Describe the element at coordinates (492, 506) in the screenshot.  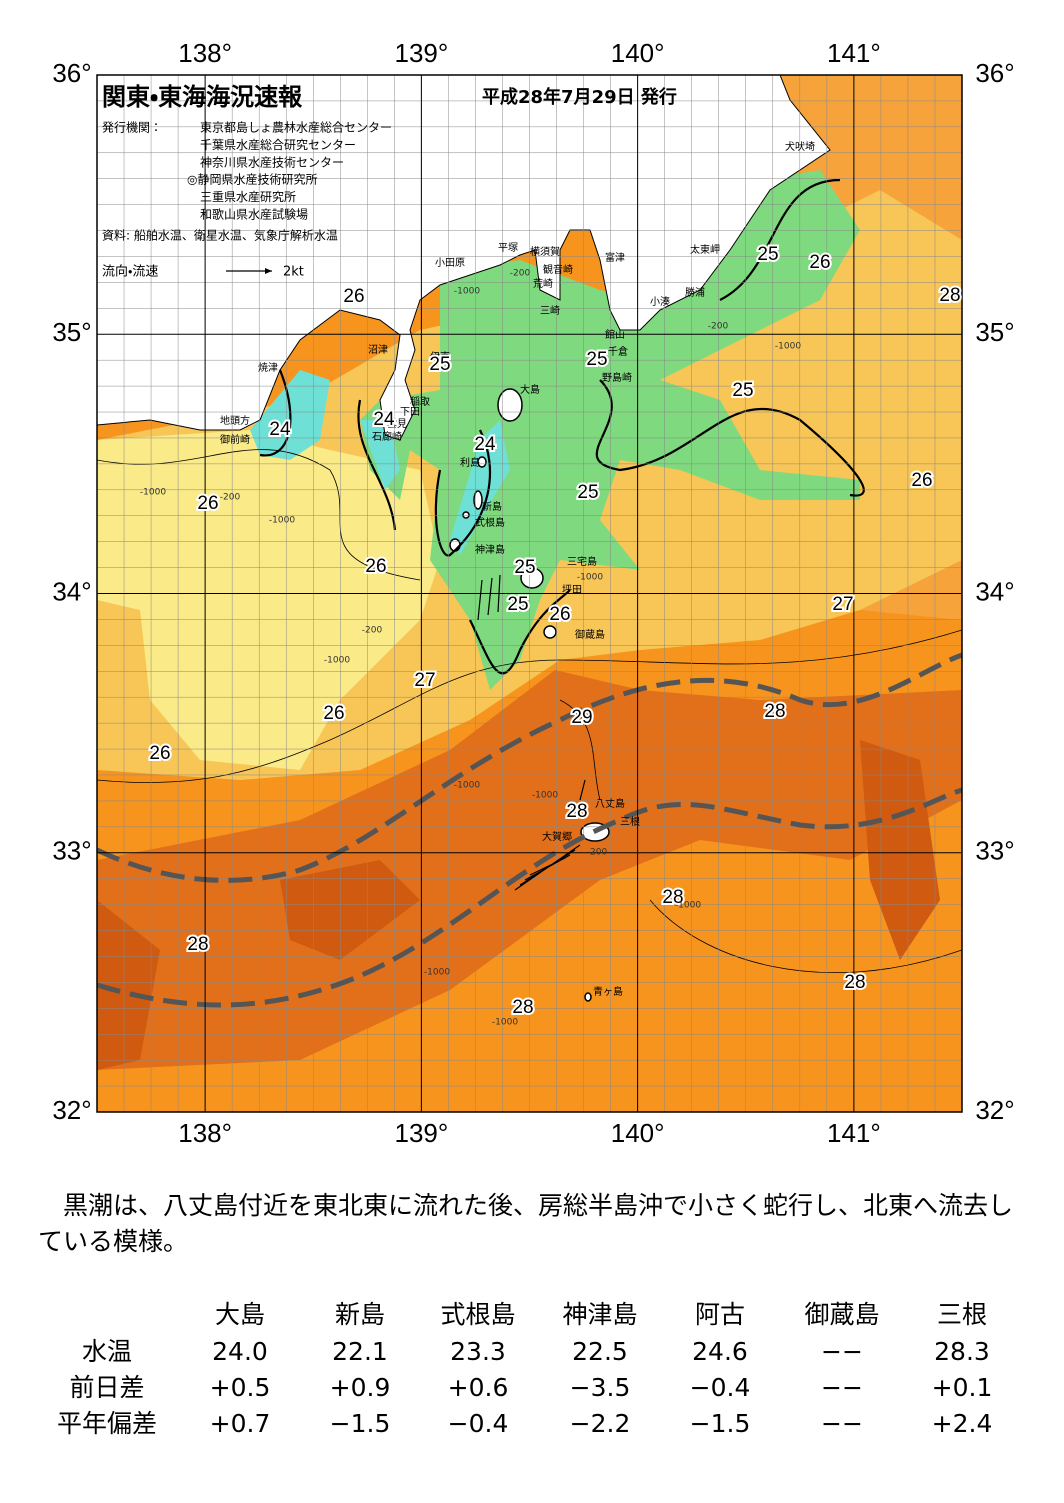
I see `place-name: 新島` at that location.